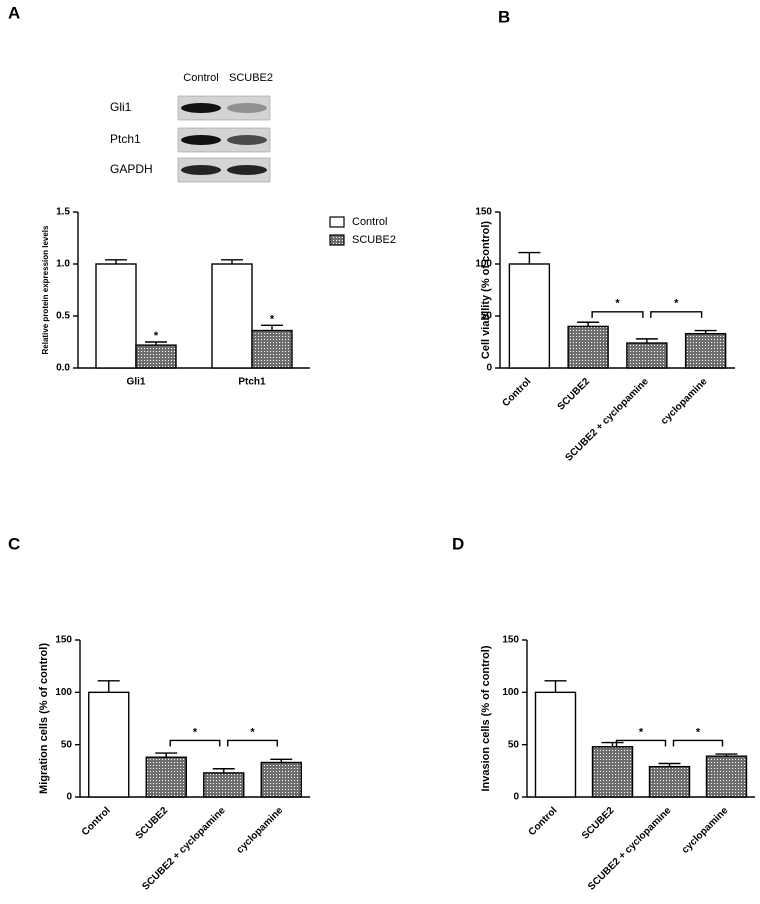  I want to click on blot-row-label: Ptch1, so click(125, 139).